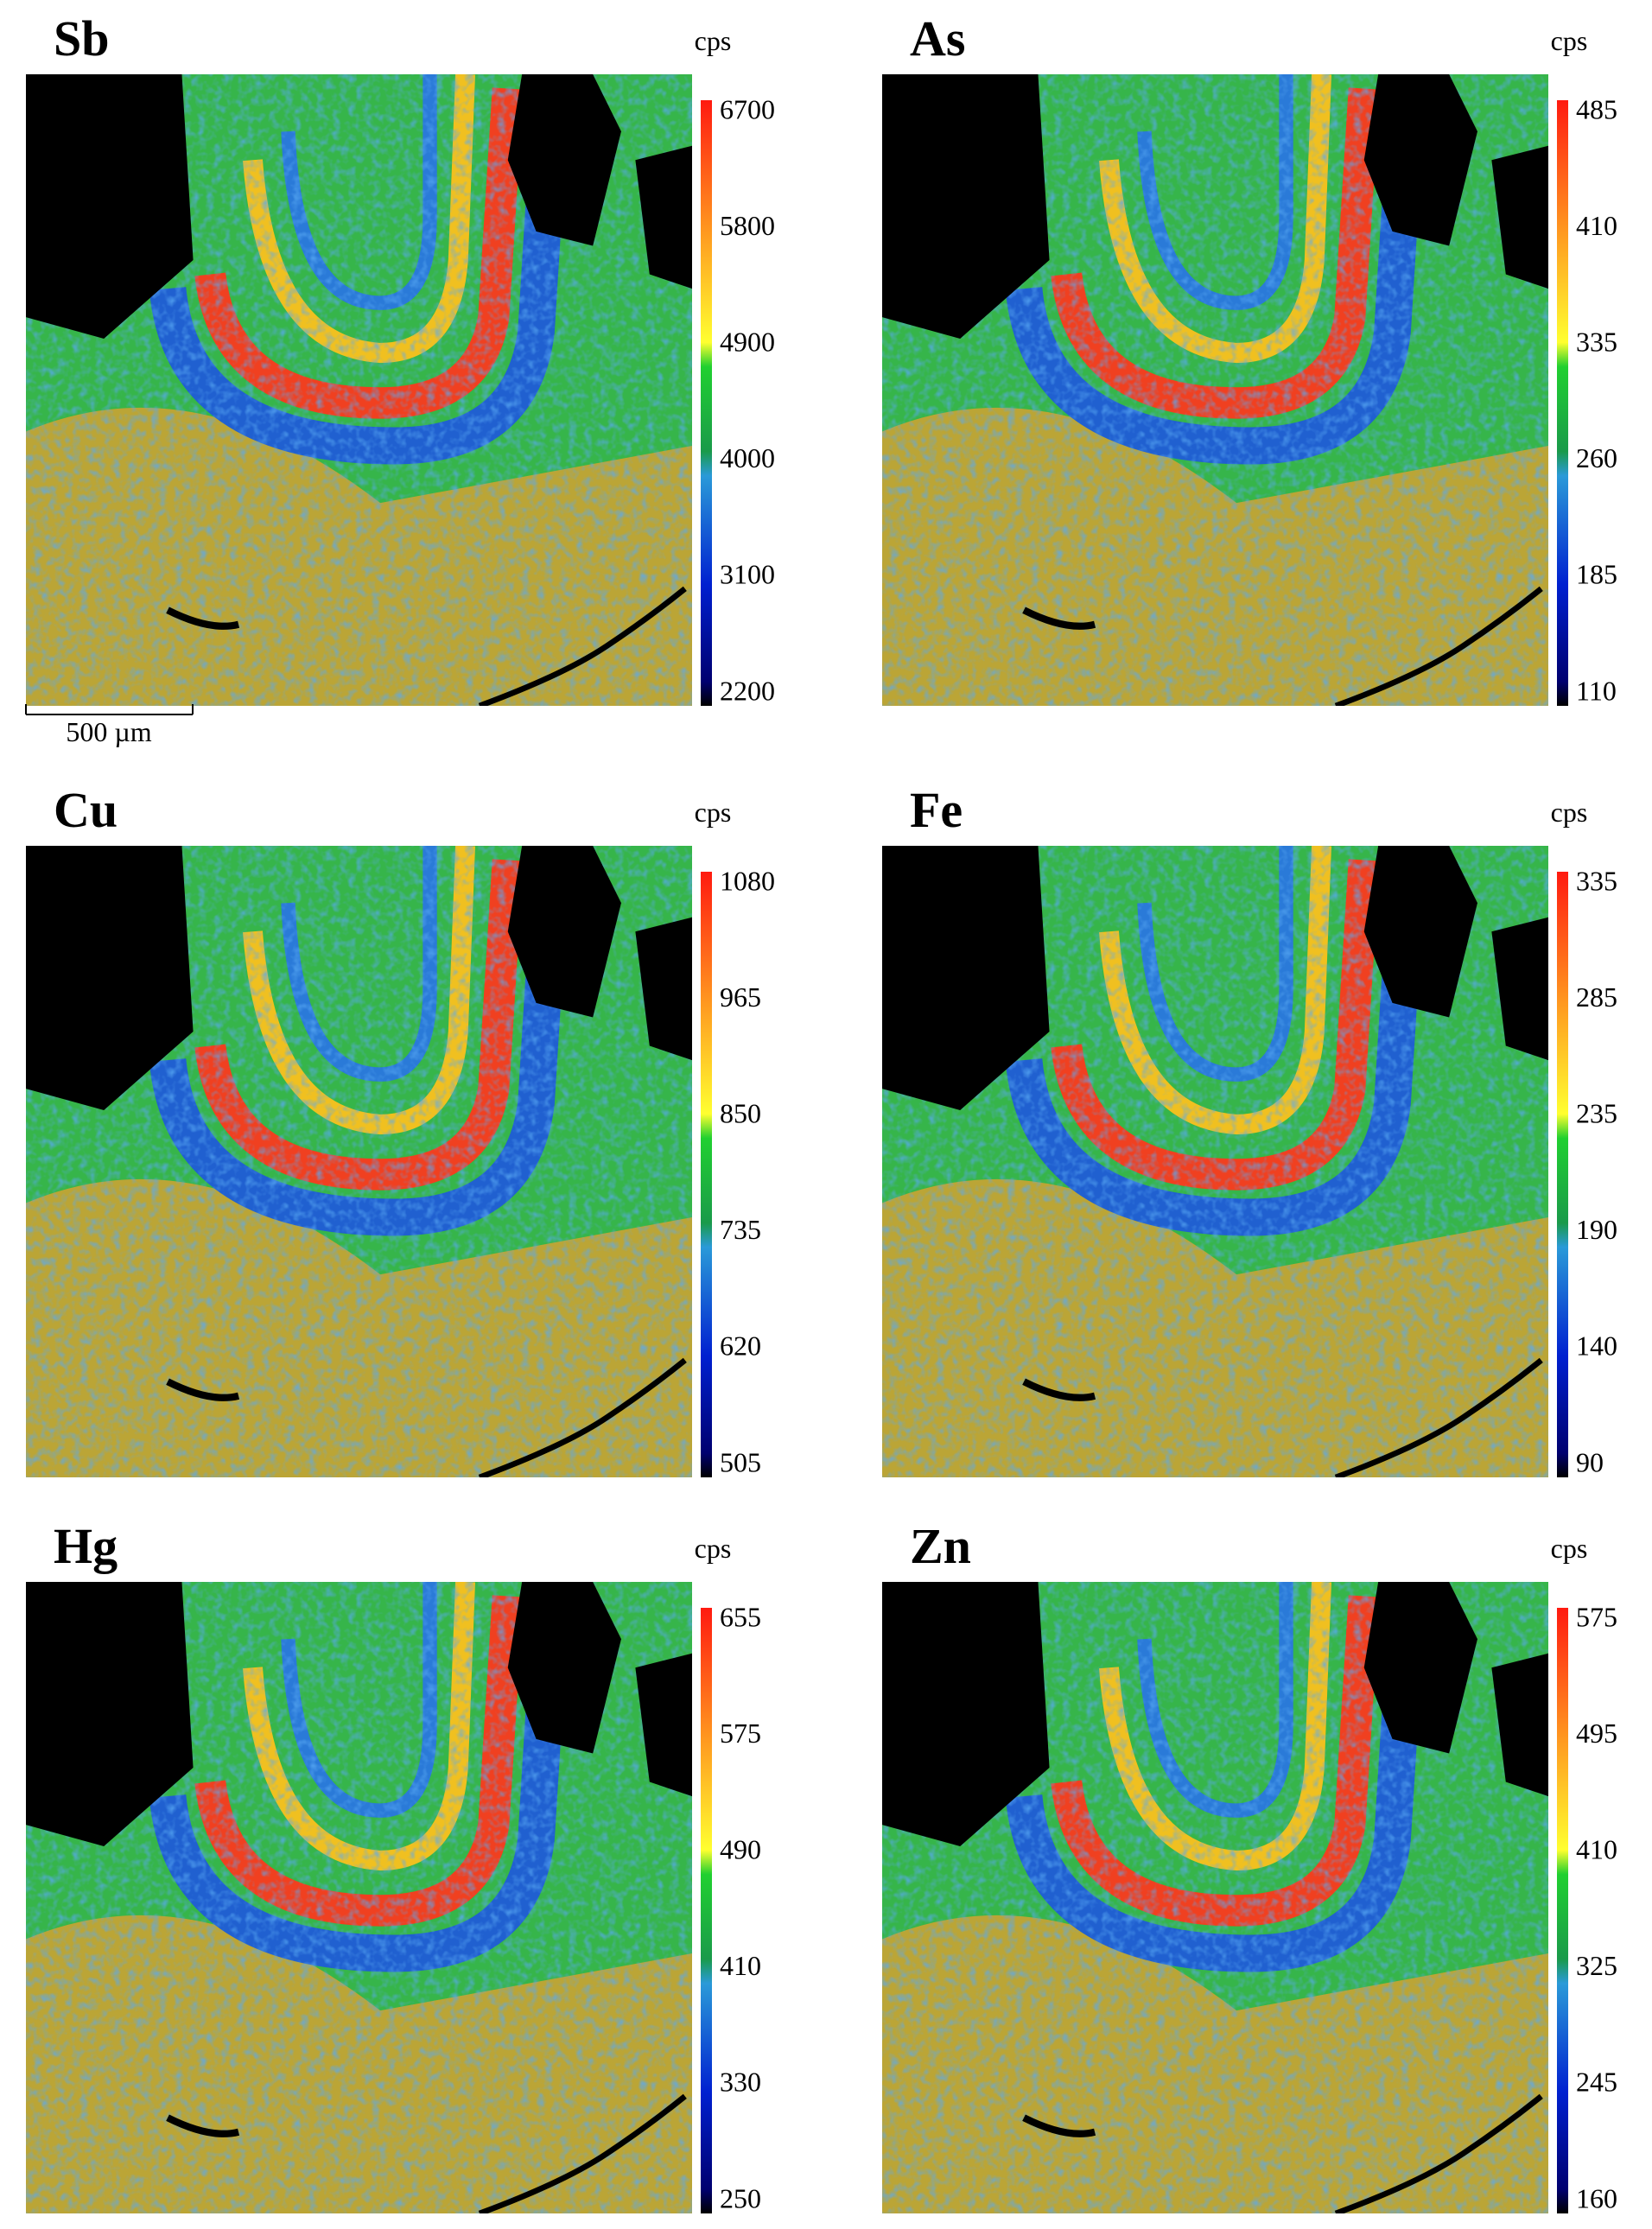 The width and height of the screenshot is (1652, 2229). What do you see at coordinates (1597, 1734) in the screenshot?
I see `colorbar-tick-label: 495` at bounding box center [1597, 1734].